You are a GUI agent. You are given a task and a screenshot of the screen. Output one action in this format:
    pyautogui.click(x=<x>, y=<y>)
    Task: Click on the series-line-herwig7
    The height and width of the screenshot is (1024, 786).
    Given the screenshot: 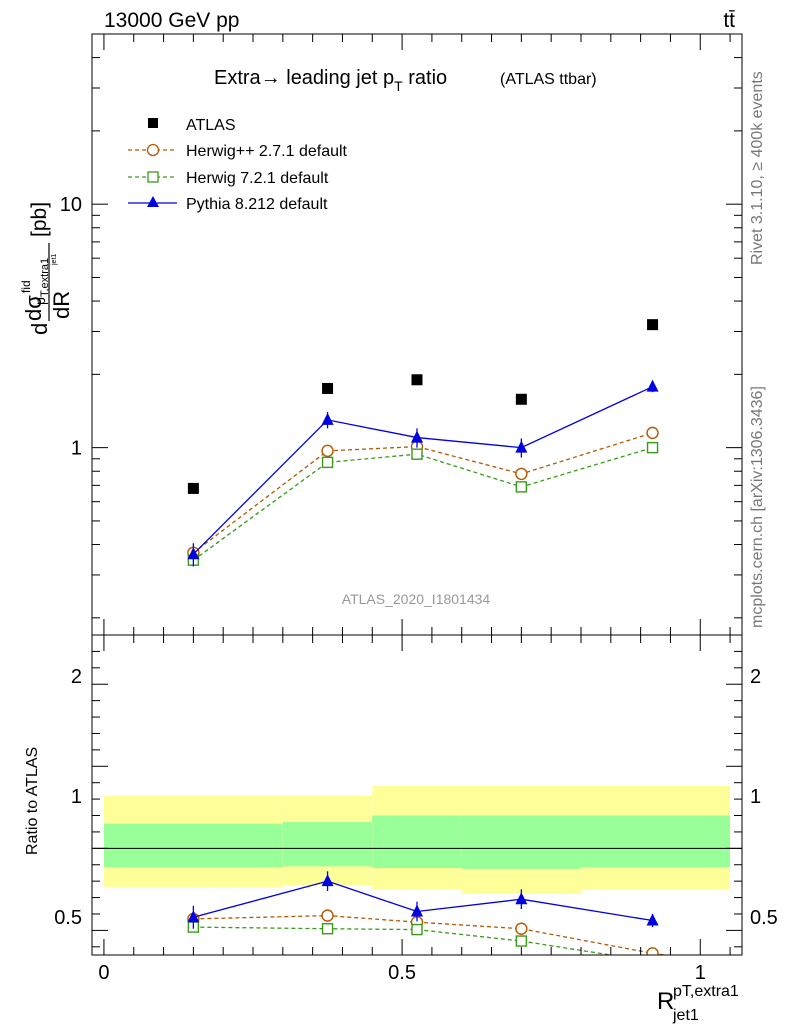 What is the action you would take?
    pyautogui.click(x=422, y=504)
    